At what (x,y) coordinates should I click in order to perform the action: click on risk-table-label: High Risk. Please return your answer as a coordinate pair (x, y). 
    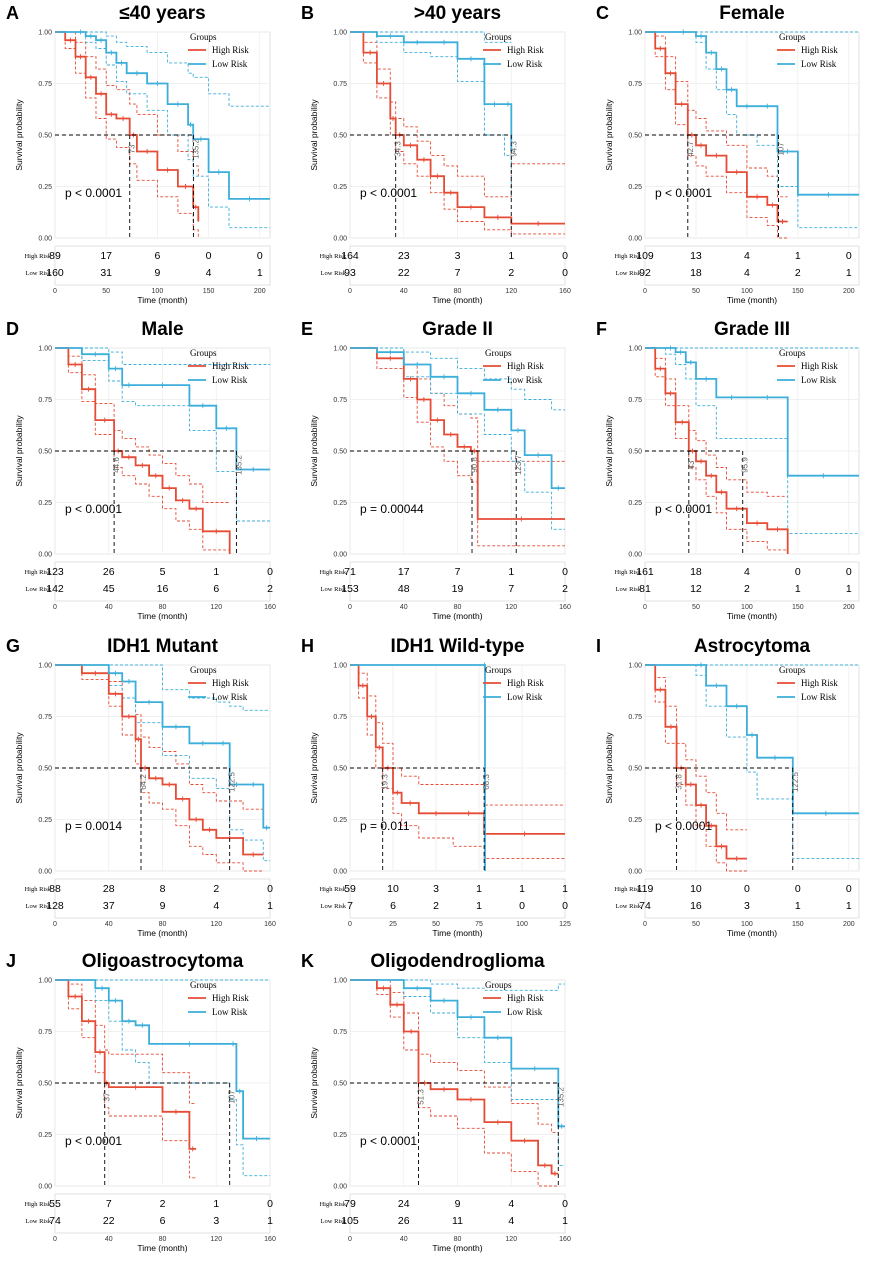
    Looking at the image, I should click on (332, 572).